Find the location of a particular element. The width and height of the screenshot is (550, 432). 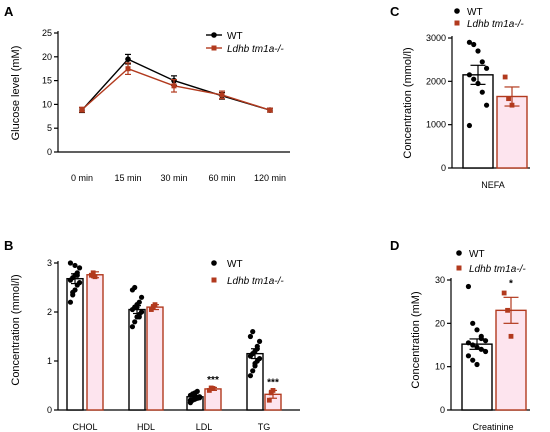

panel-b-ylabel: Concentration (mmol/l) is located at coordinates (16, 329).